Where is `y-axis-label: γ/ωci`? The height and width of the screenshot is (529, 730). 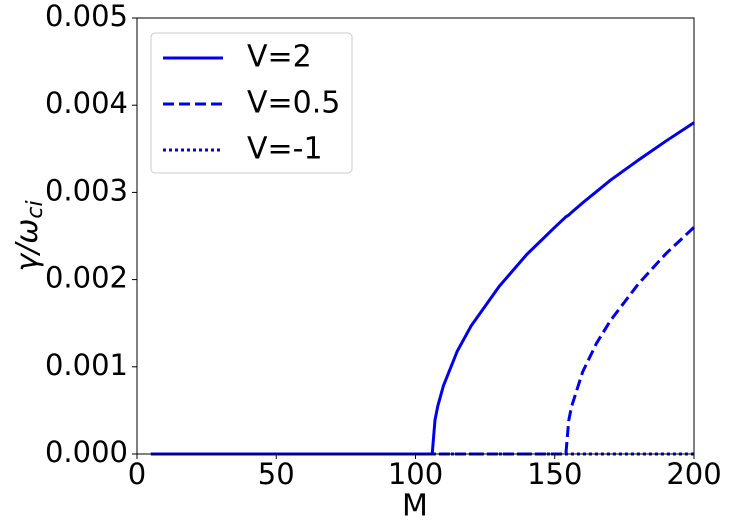
y-axis-label: γ/ωci is located at coordinates (29, 235).